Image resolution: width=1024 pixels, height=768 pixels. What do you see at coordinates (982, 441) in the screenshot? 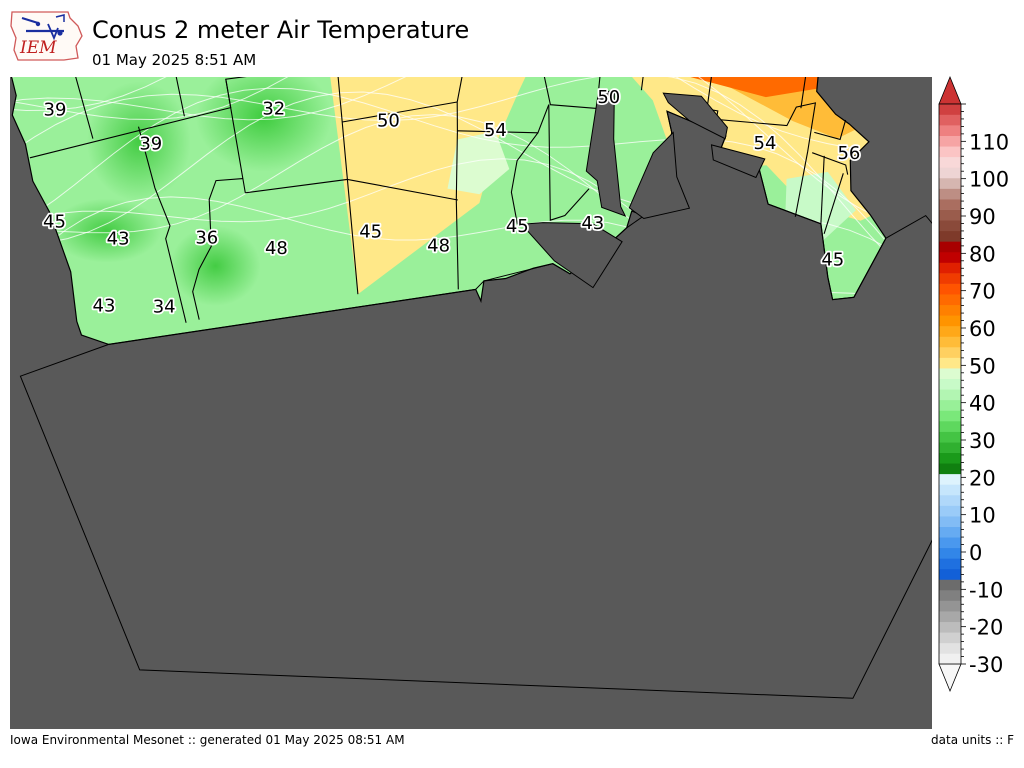
I see `colorbar-tick-label: 30` at bounding box center [982, 441].